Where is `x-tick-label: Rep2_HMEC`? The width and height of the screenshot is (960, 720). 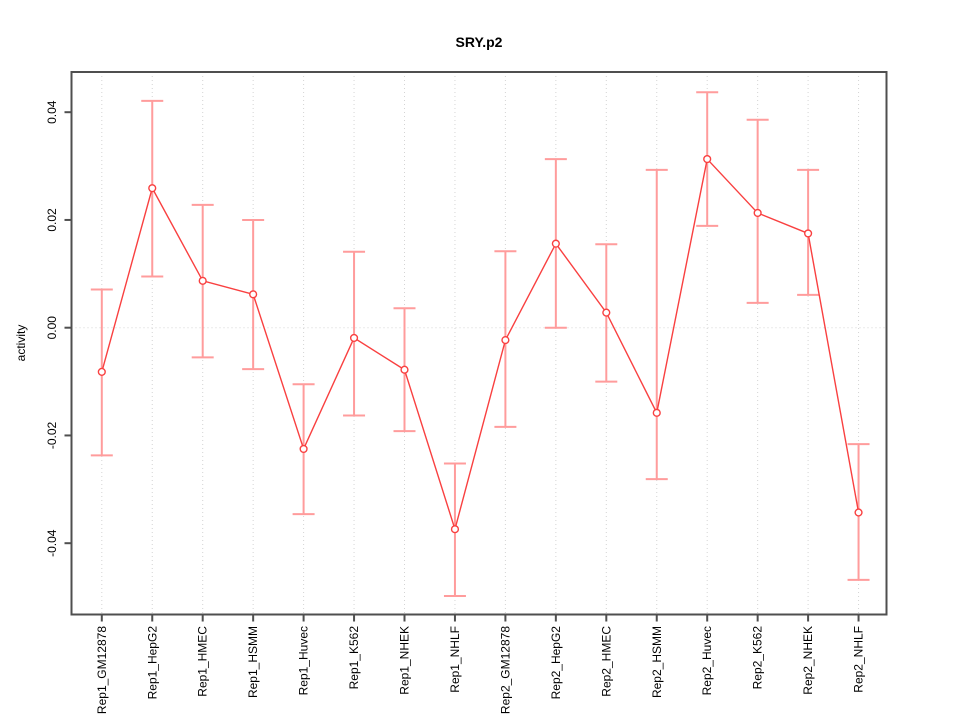
x-tick-label: Rep2_HMEC is located at coordinates (606, 661).